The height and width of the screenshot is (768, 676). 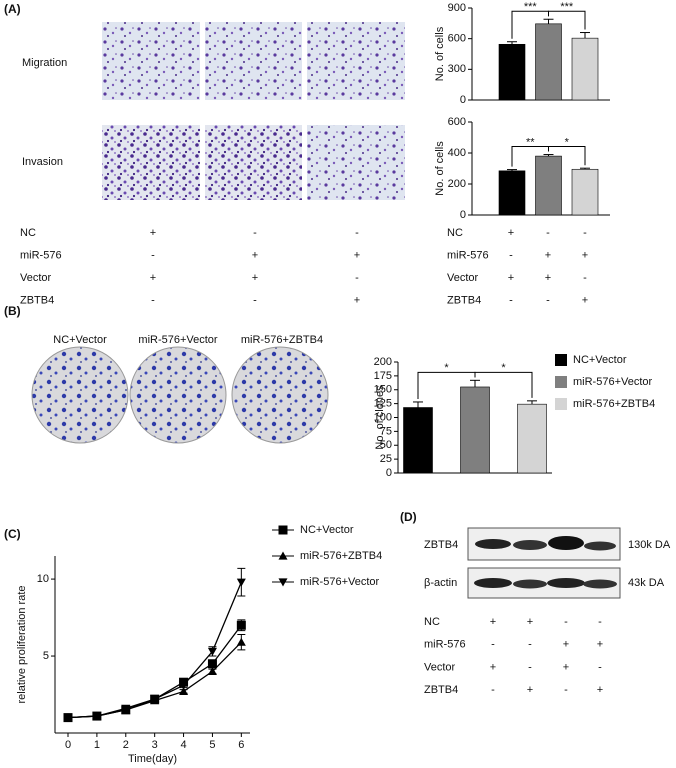 I want to click on y-tick-label: 200, so click(x=383, y=362).